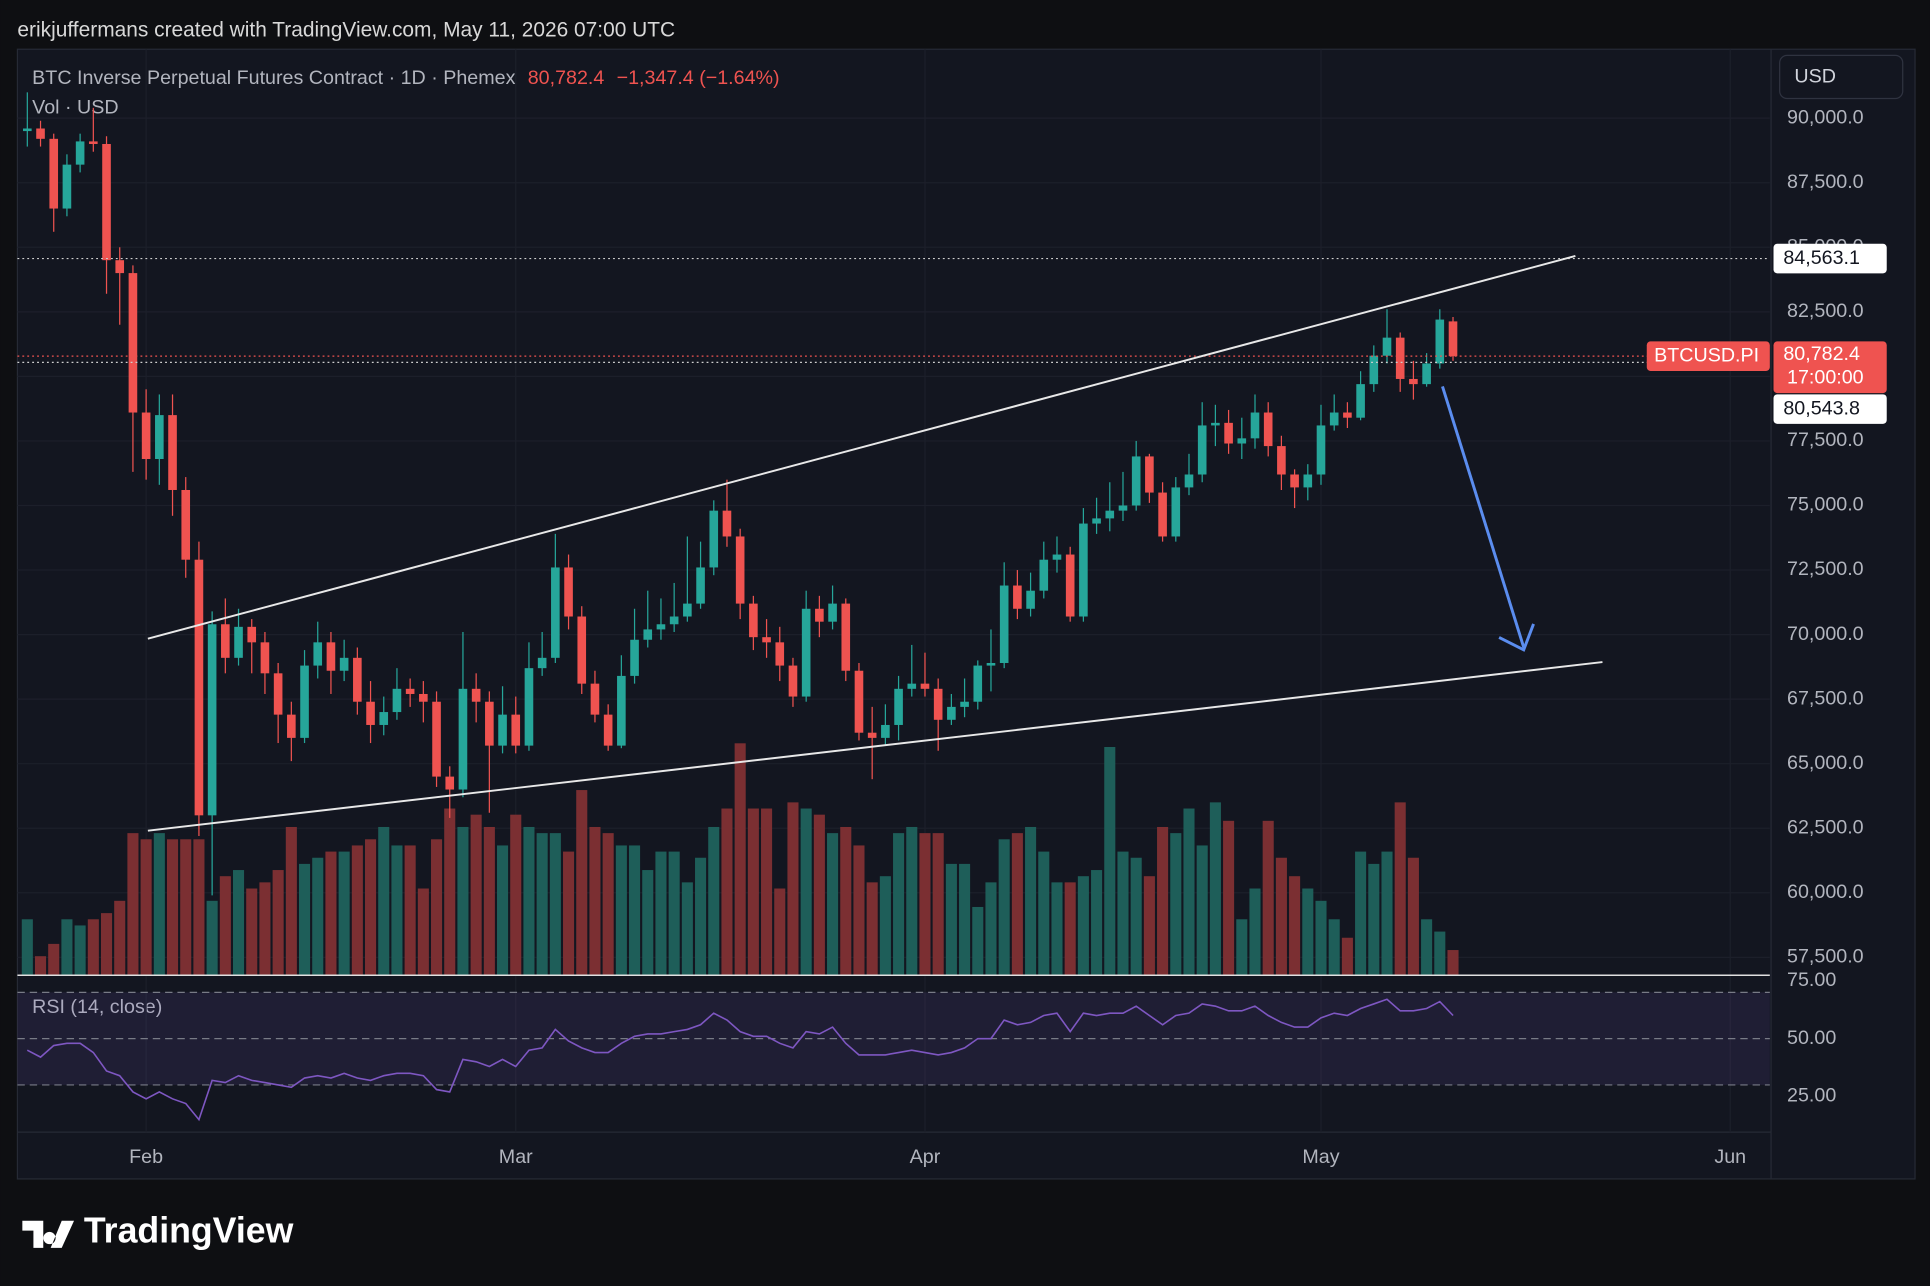  Describe the element at coordinates (97, 1007) in the screenshot. I see `rsi-label: RSI (14, close)` at that location.